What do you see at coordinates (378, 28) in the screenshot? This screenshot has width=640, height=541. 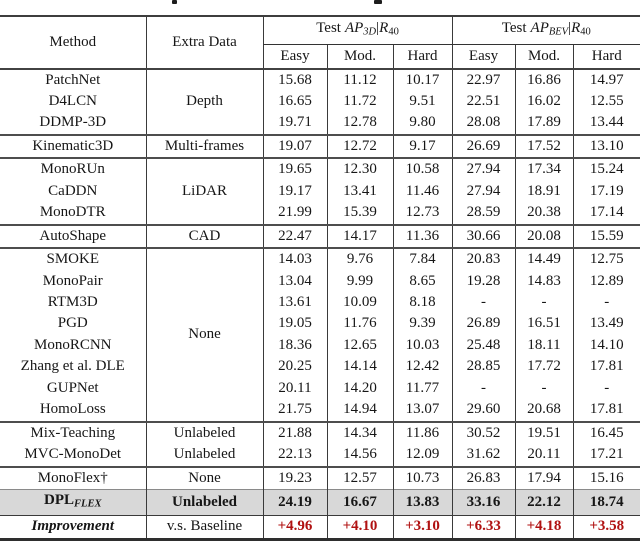 I see `ap3d-bar: |` at bounding box center [378, 28].